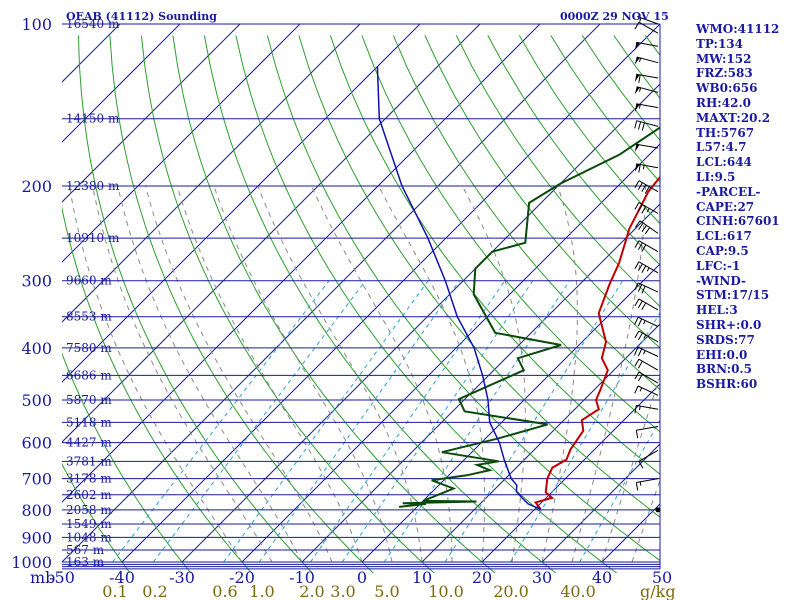  What do you see at coordinates (720, 43) in the screenshot?
I see `sidebar-index-item: TP:134` at bounding box center [720, 43].